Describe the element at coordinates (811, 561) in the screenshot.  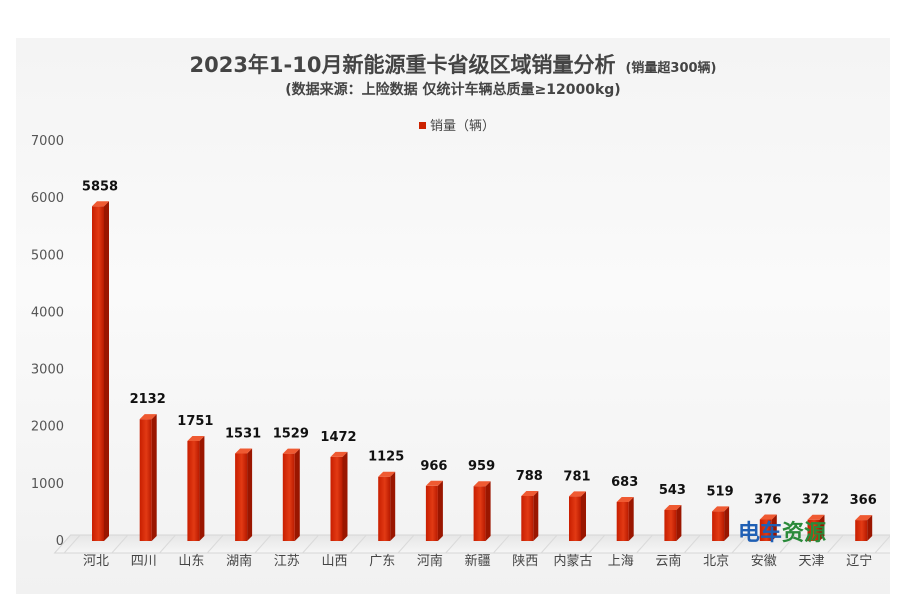
I see `category-label: 天津` at that location.